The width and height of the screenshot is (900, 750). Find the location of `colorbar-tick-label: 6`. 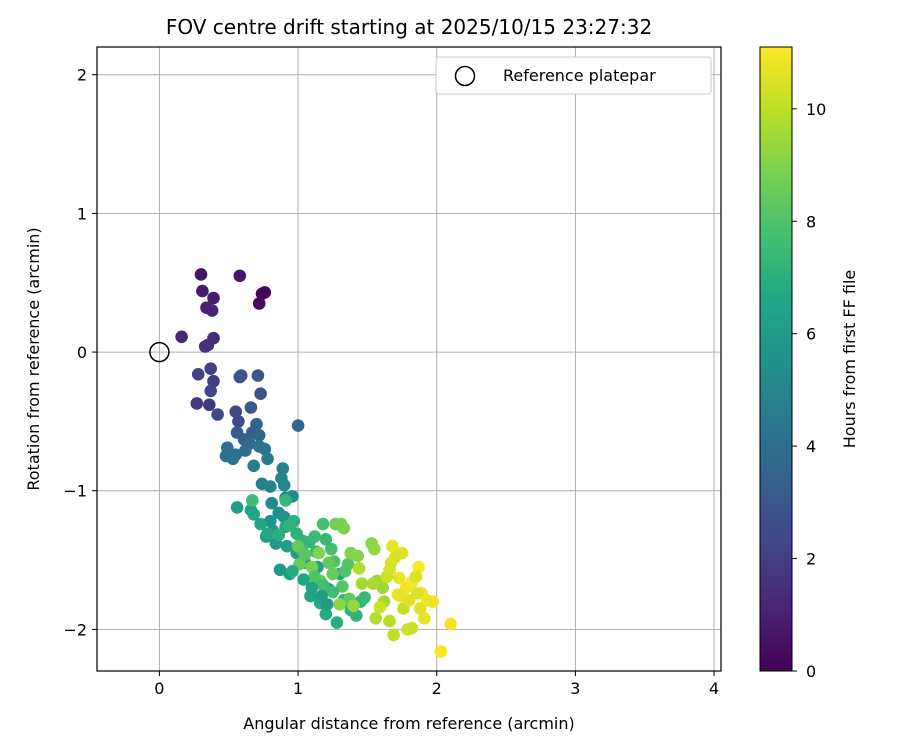

colorbar-tick-label: 6 is located at coordinates (811, 334).